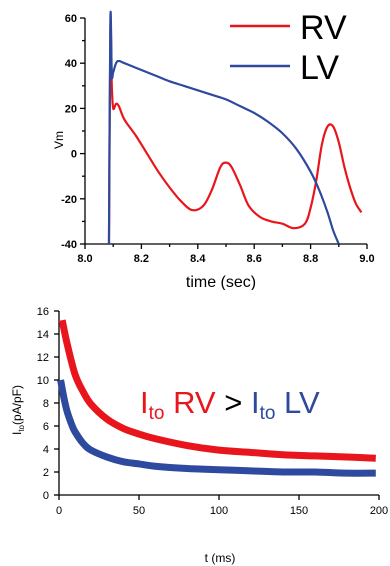 The width and height of the screenshot is (390, 566). Describe the element at coordinates (43, 358) in the screenshot. I see `y-tick-label: 12` at that location.